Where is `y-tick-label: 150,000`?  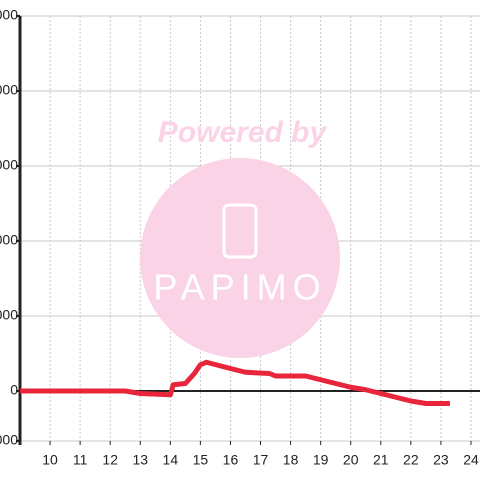 y-tick-label: 150,000 is located at coordinates (9, 15).